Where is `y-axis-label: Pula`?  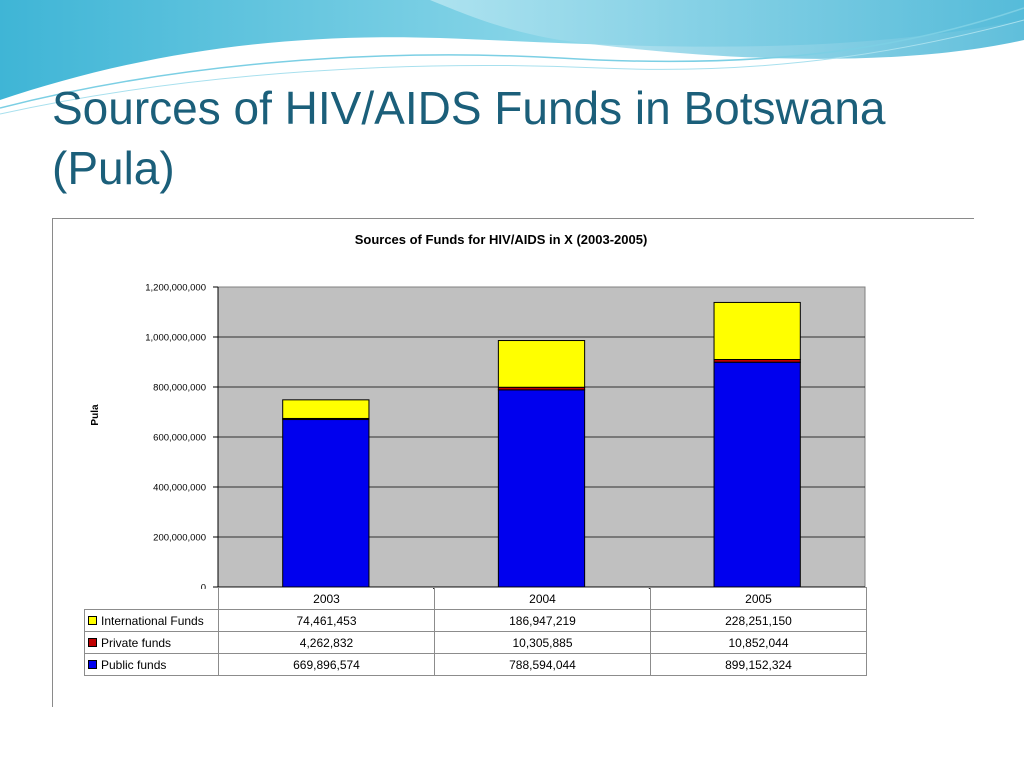
y-axis-label: Pula is located at coordinates (95, 415).